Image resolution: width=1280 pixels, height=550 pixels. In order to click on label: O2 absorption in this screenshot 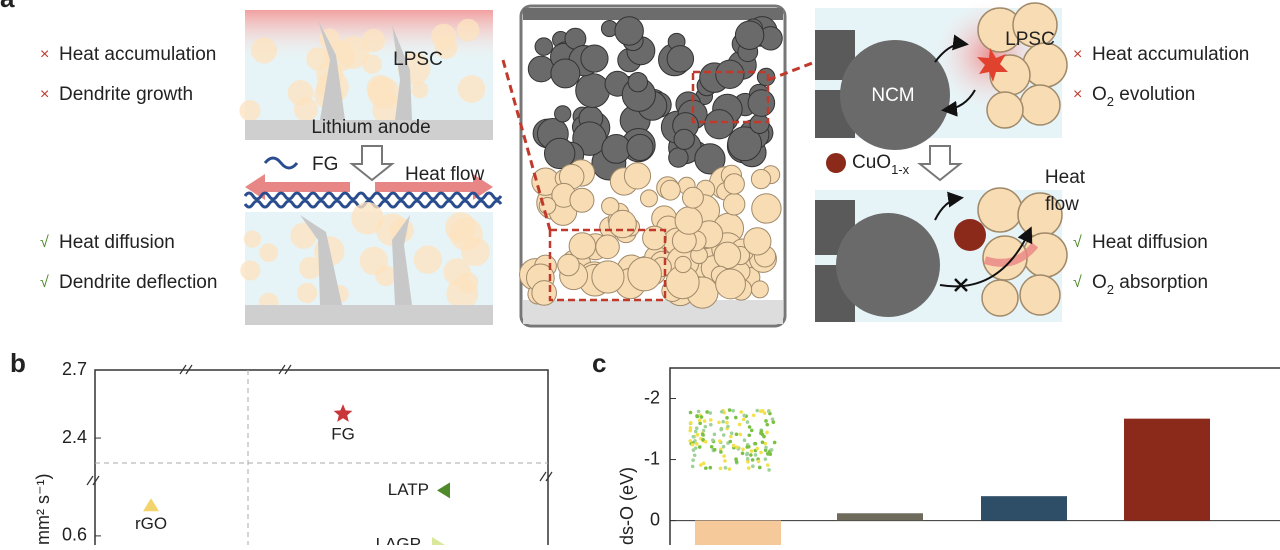, I will do `click(1150, 284)`.